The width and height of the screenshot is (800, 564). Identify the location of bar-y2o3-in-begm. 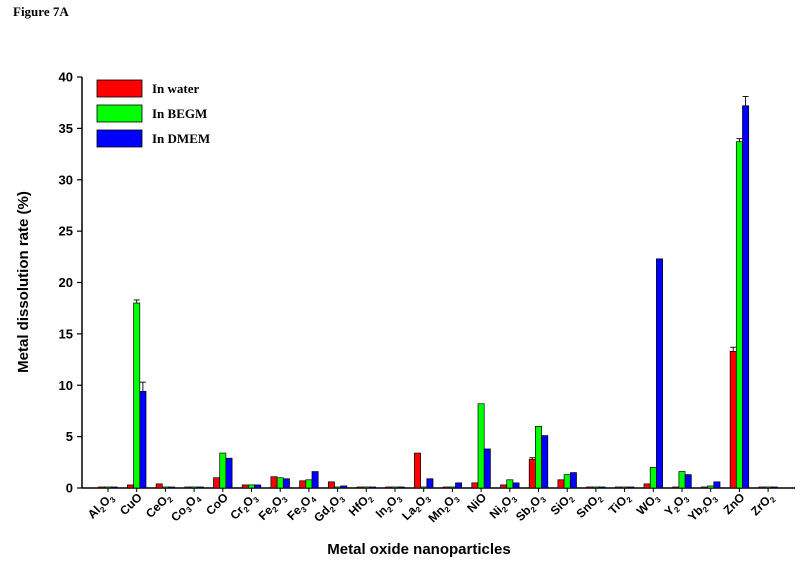
(682, 480).